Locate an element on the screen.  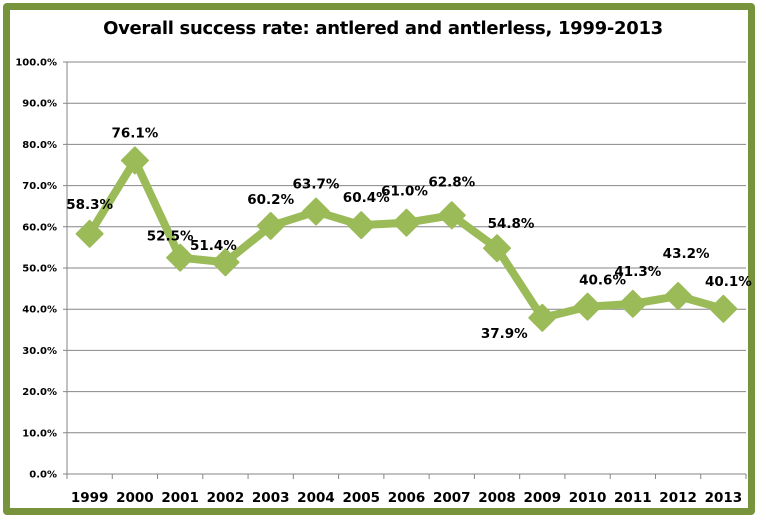
data-label: 40.6% is located at coordinates (602, 281).